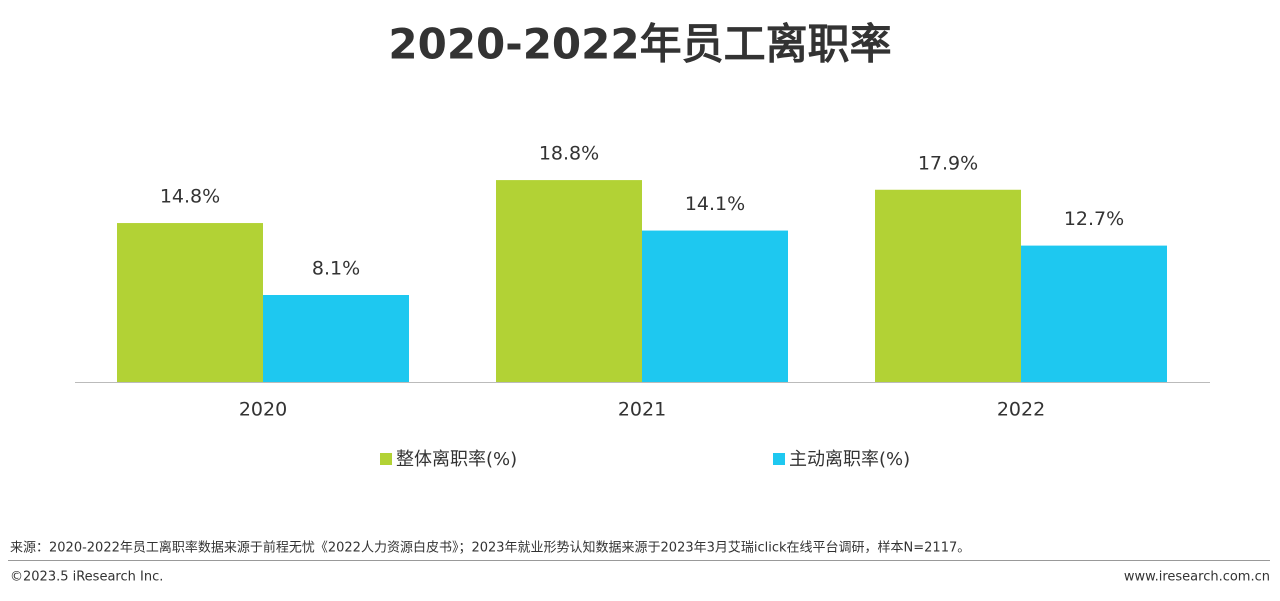  What do you see at coordinates (715, 204) in the screenshot?
I see `value-label: 14.1%` at bounding box center [715, 204].